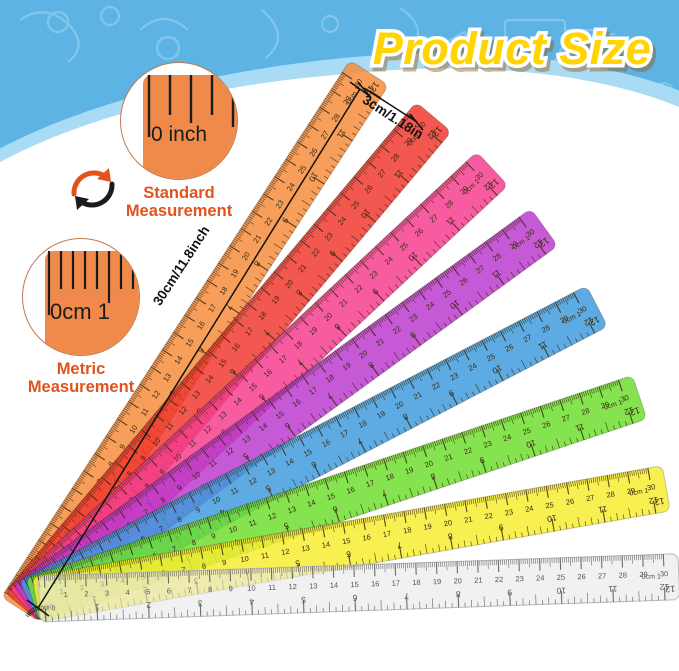 The image size is (679, 671). I want to click on svg-text: 13, so click(313, 585).